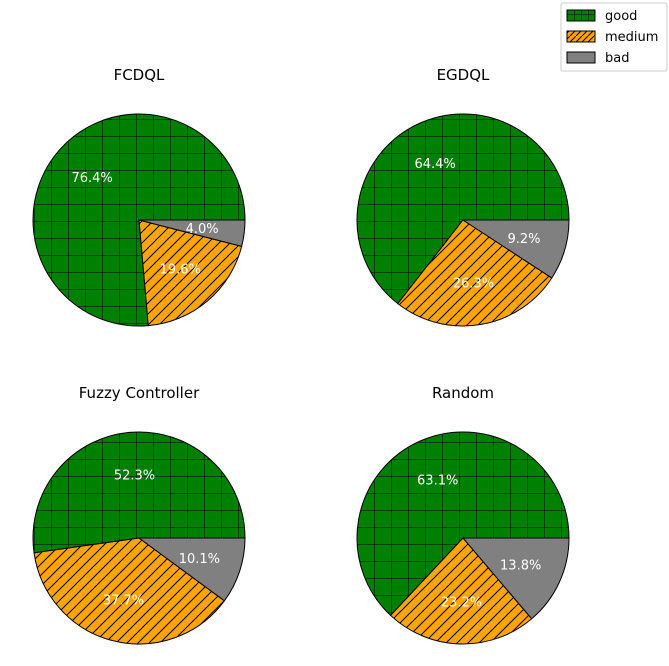 This screenshot has height=666, width=669. Describe the element at coordinates (123, 601) in the screenshot. I see `slice-label-medium: 37.7%` at that location.